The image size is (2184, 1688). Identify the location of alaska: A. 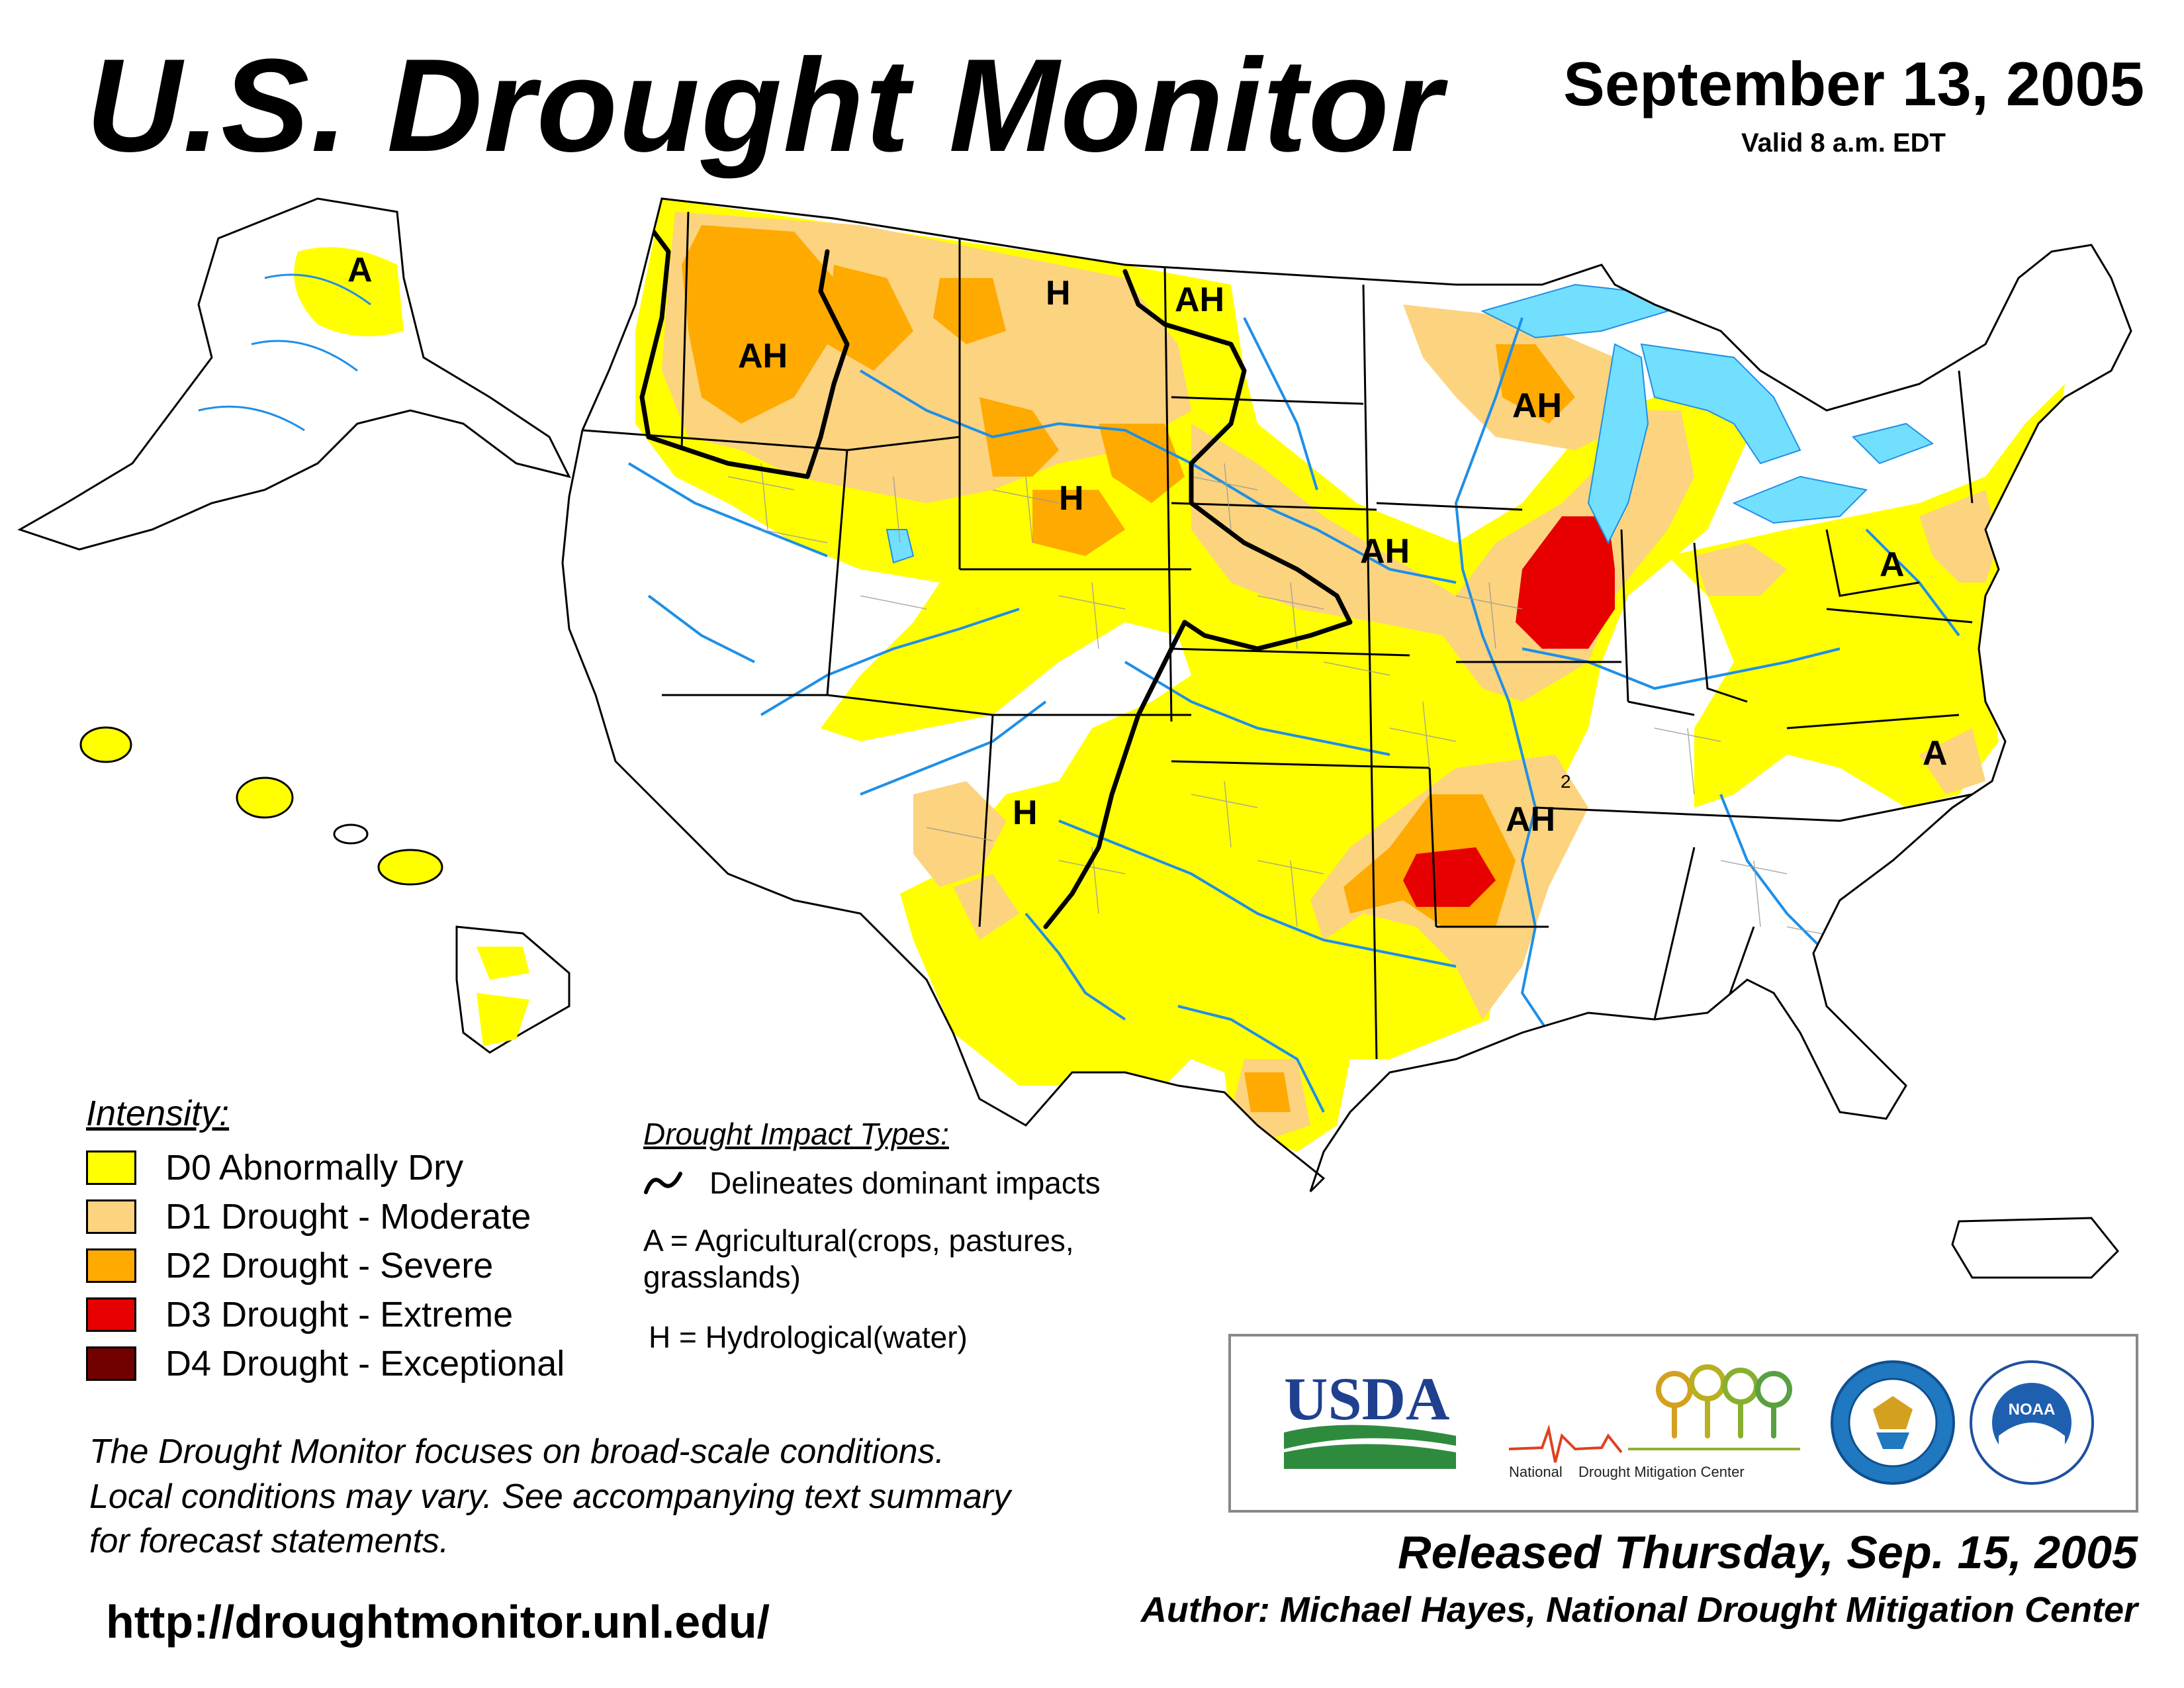
(294, 374).